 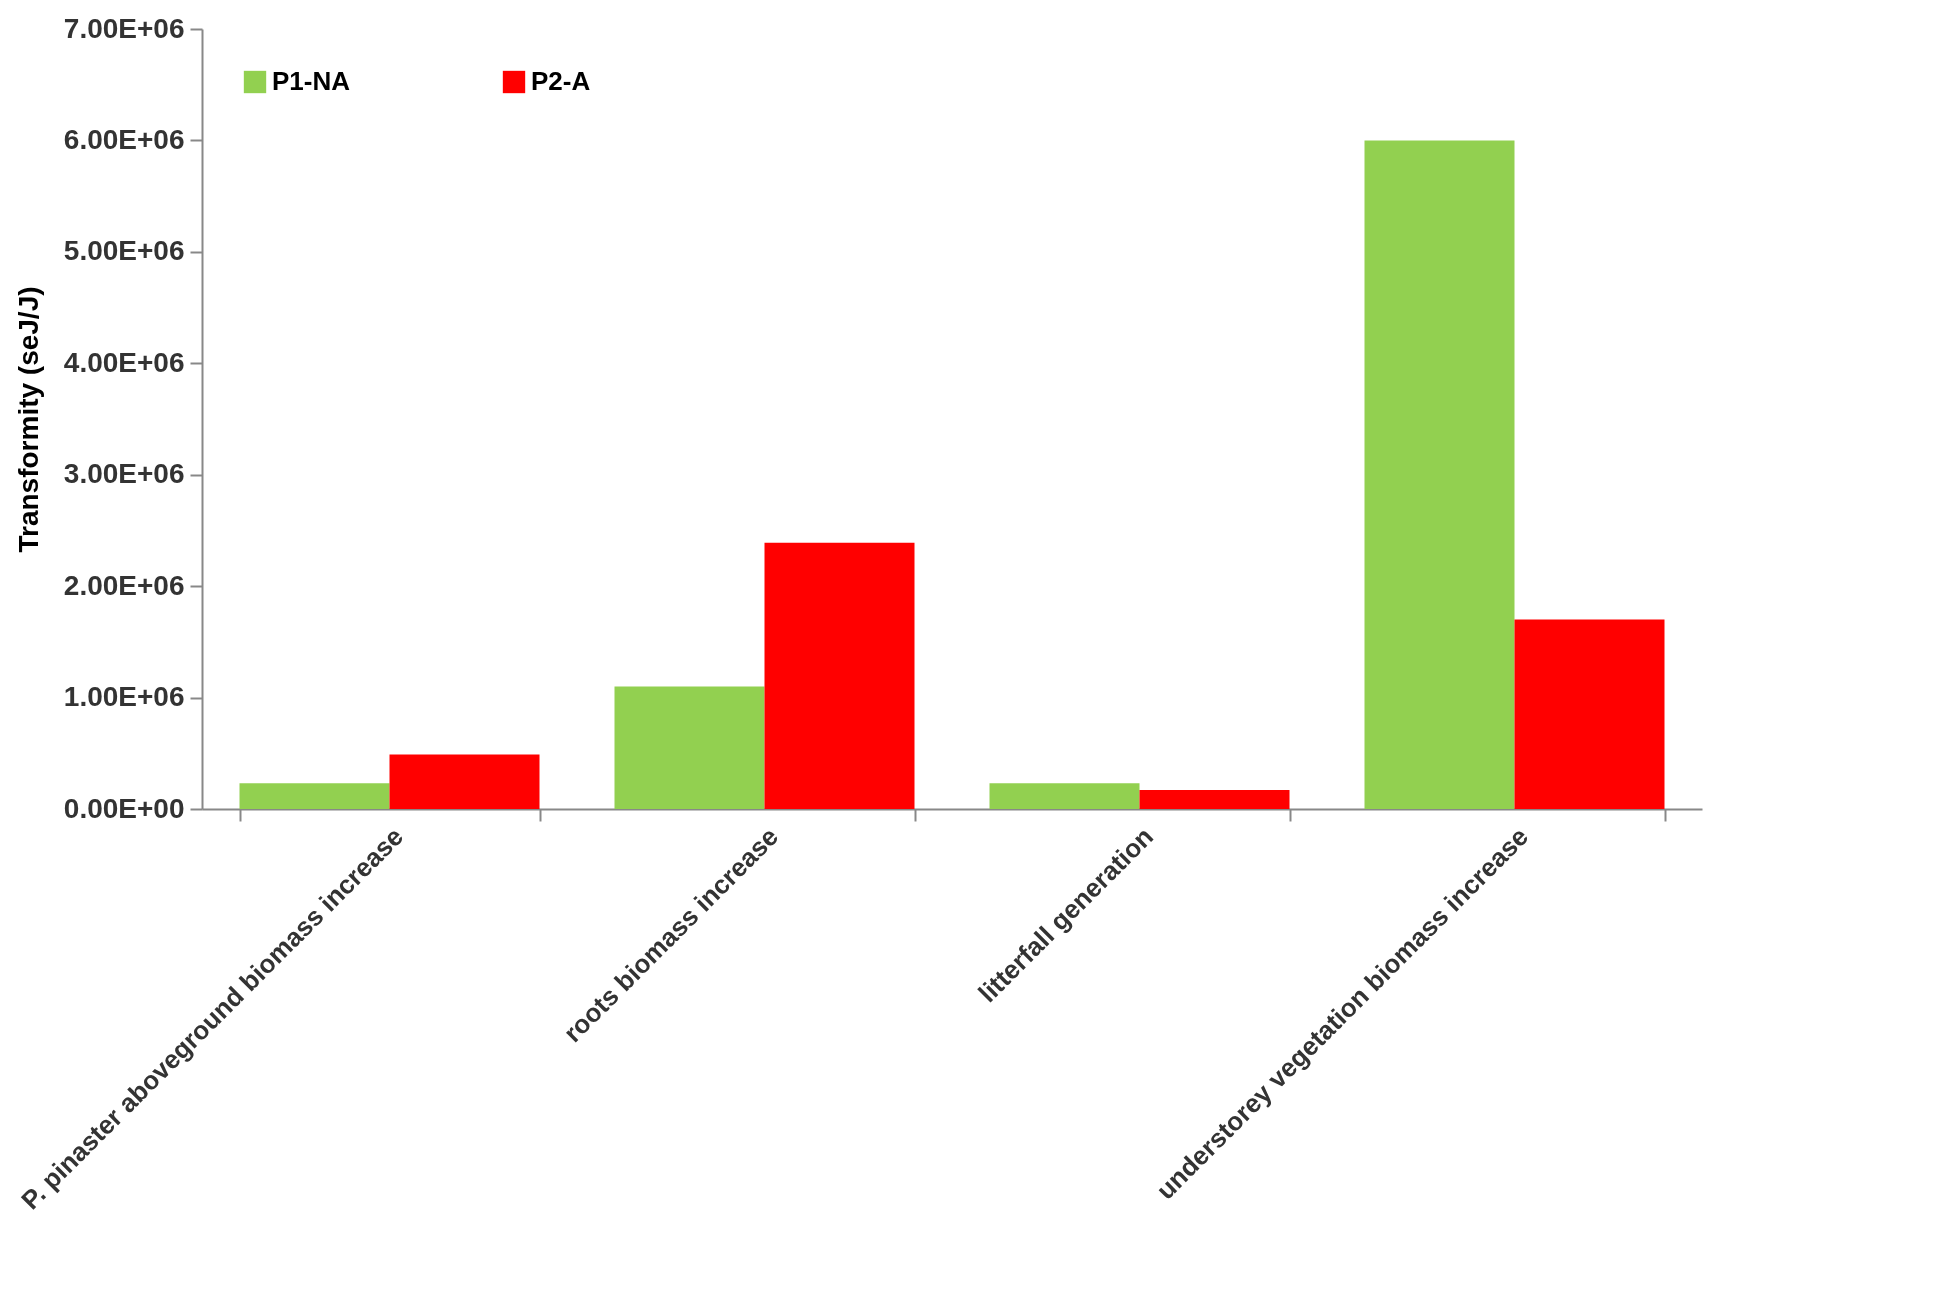 What do you see at coordinates (124, 474) in the screenshot?
I see `y-tick-label: 3.00E+06` at bounding box center [124, 474].